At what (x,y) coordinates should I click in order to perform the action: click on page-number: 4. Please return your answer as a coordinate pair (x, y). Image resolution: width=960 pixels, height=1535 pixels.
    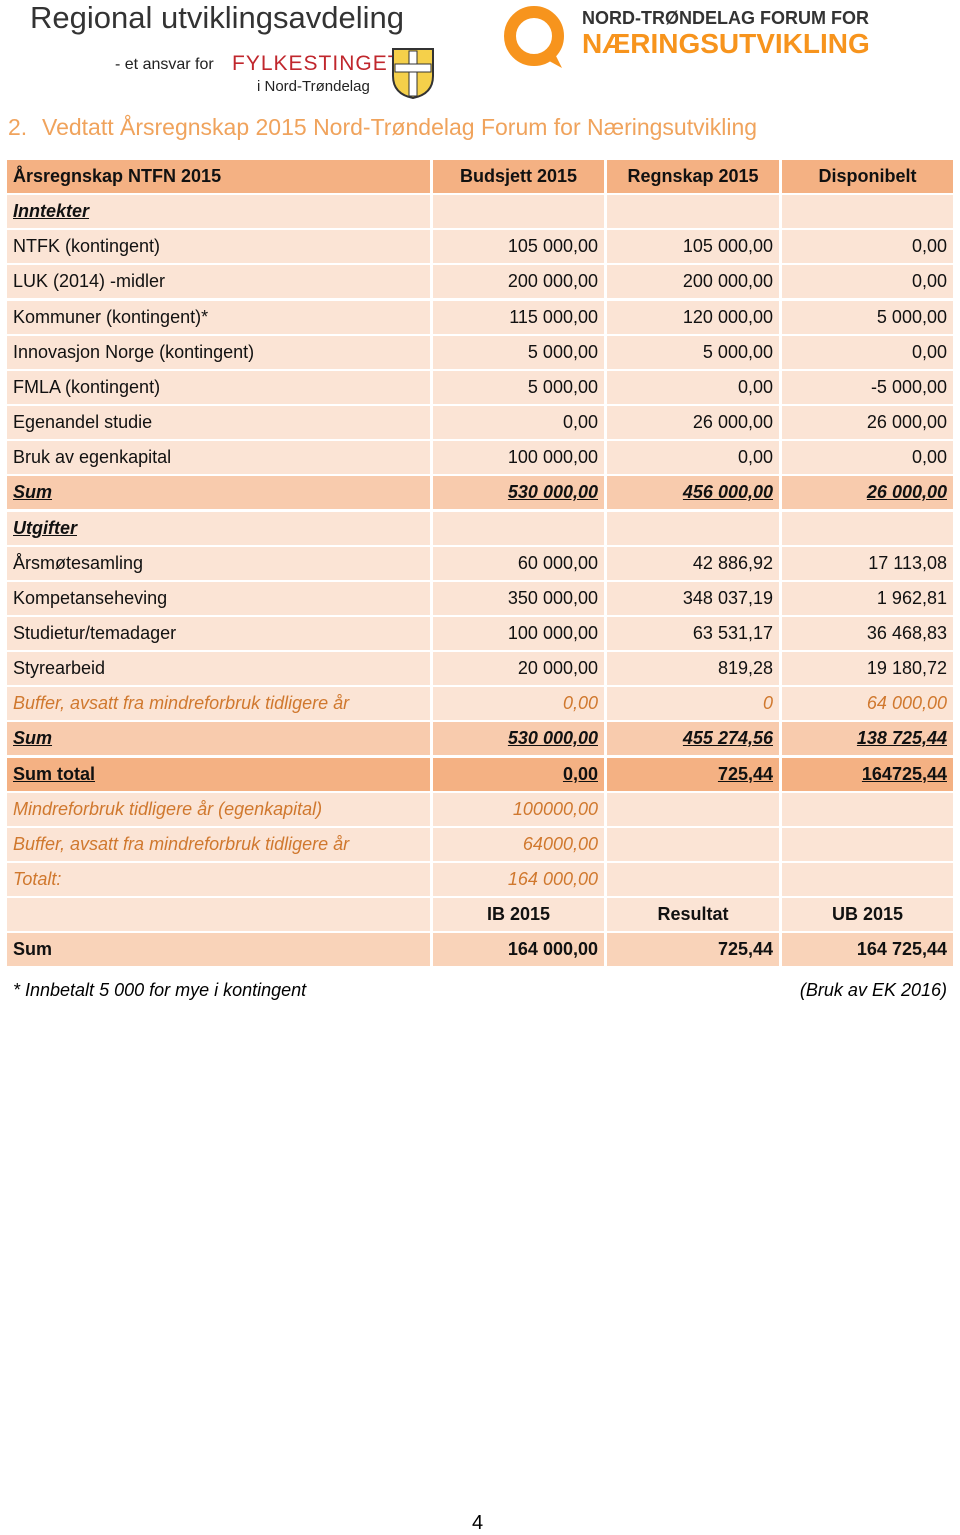
    Looking at the image, I should click on (478, 1523).